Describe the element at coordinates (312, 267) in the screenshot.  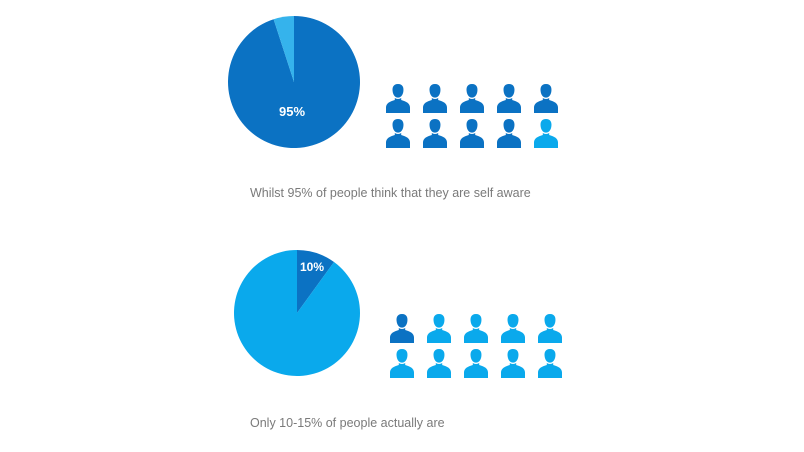
I see `pie-slice-label: 10%` at that location.